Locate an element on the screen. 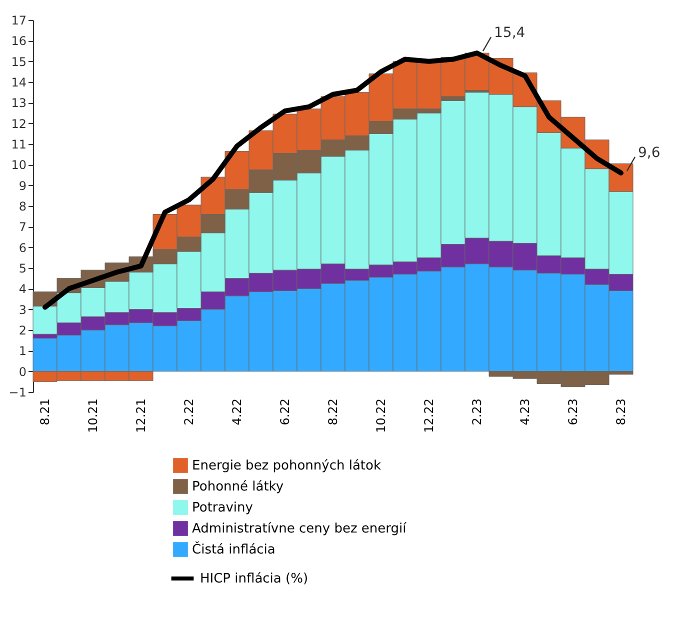 Image resolution: width=695 pixels, height=639 pixels. y-tick-label: 11 is located at coordinates (18, 145).